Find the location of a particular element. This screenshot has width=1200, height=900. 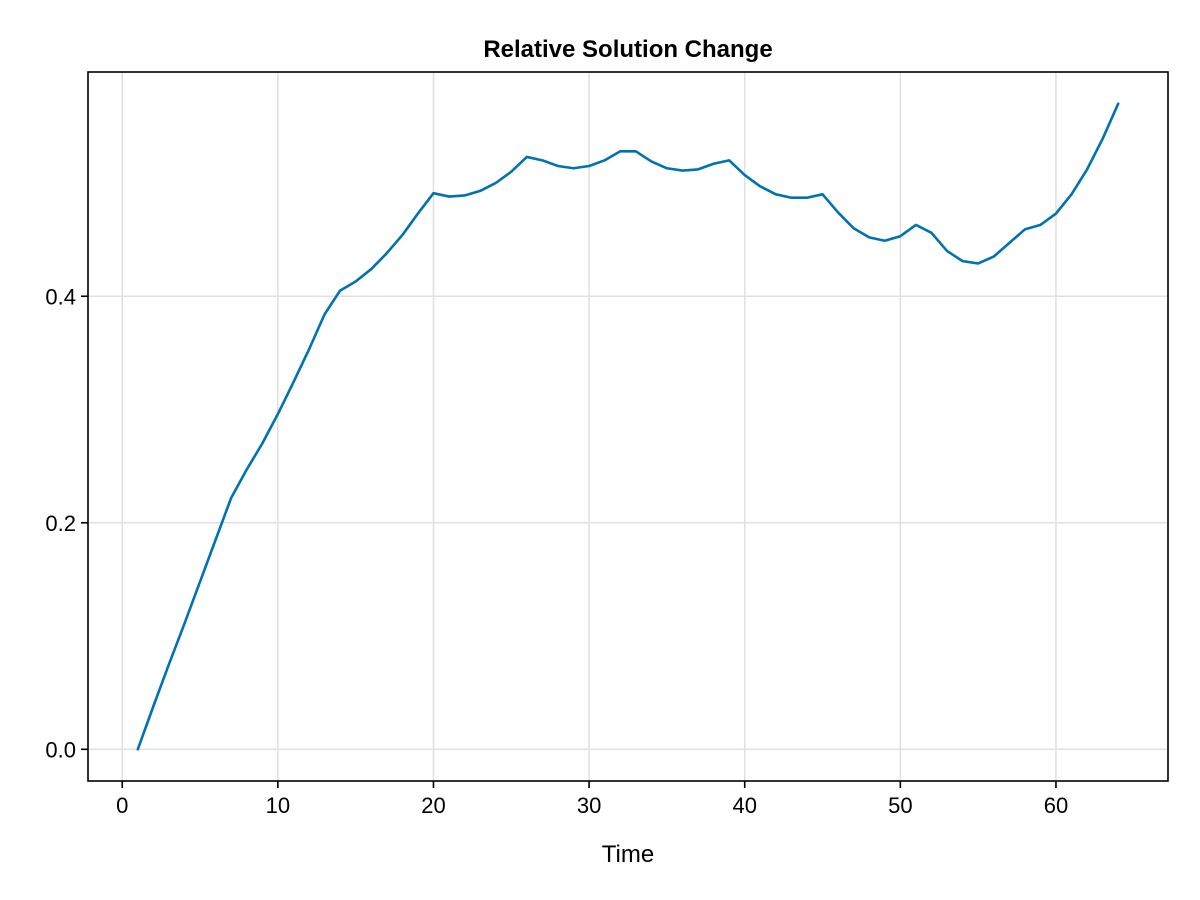

y-tick-label: 0.0 is located at coordinates (60, 749).